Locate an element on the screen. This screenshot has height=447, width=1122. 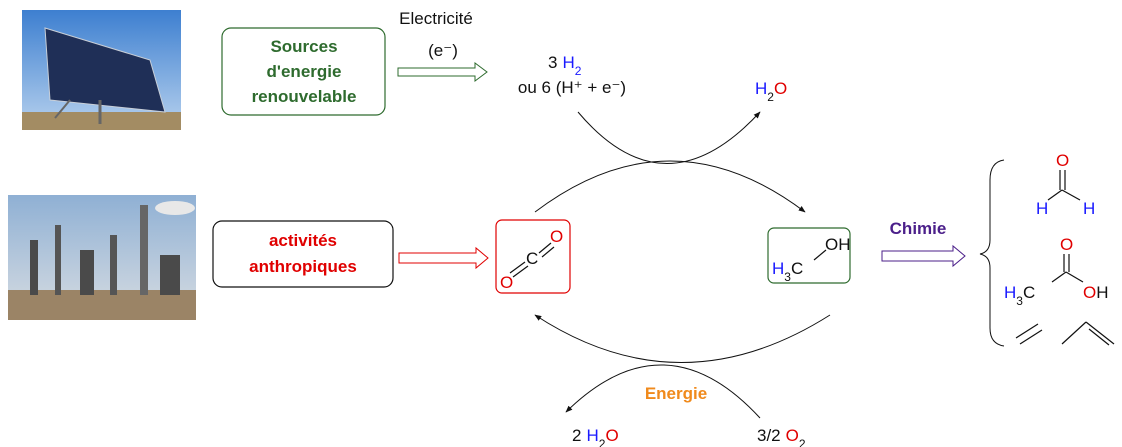
brace is located at coordinates (992, 253).